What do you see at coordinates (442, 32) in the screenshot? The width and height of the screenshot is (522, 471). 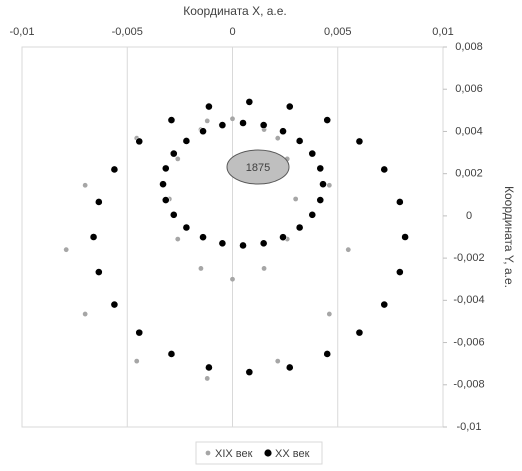 I see `x-tick-label: 0,01` at bounding box center [442, 32].